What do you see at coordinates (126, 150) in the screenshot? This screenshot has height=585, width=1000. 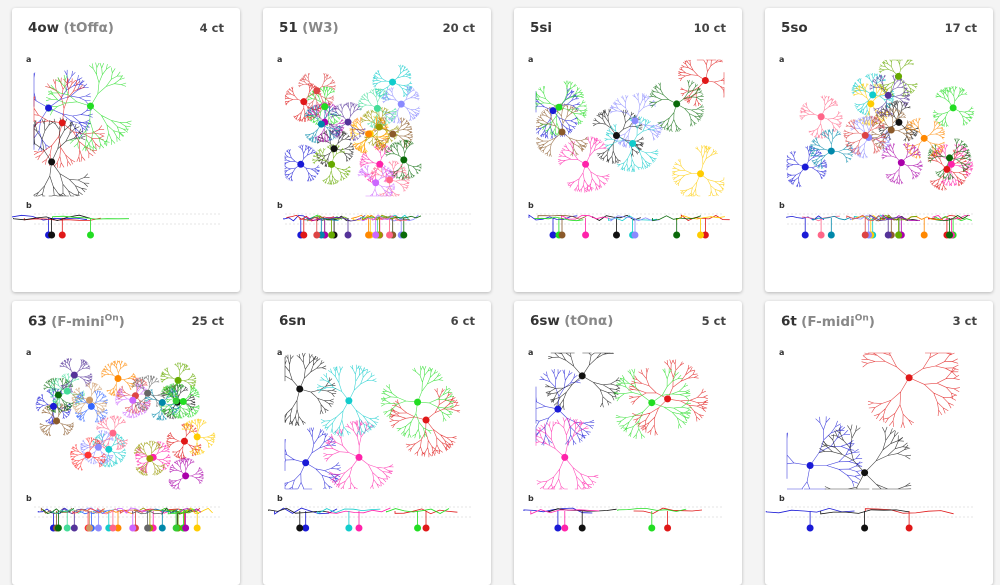 I see `cell-type-card: 4ow (tOffα) 4 ct a b` at bounding box center [126, 150].